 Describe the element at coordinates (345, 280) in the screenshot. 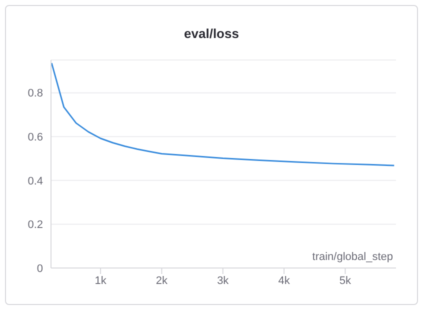

I see `x-tick-label: 5k` at that location.